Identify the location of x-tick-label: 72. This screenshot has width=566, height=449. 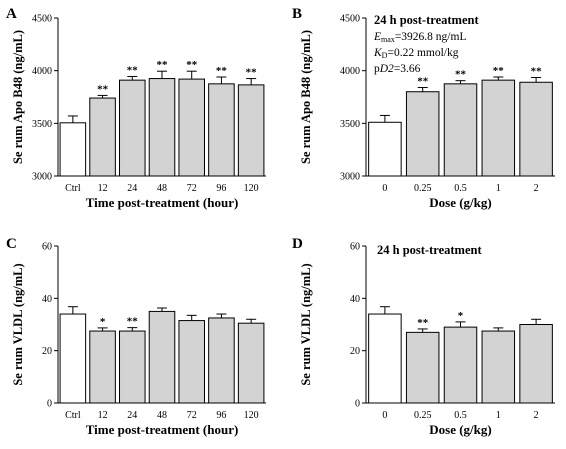
(192, 188).